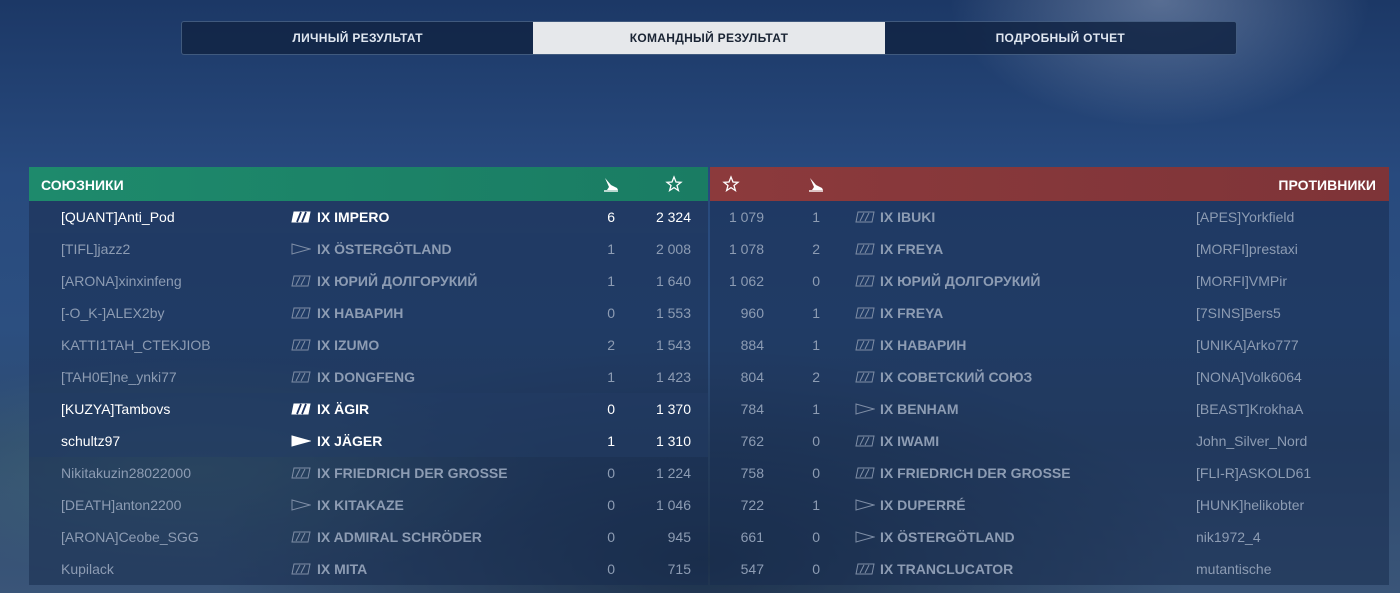  I want to click on ship-name: IX BENHAM, so click(919, 409).